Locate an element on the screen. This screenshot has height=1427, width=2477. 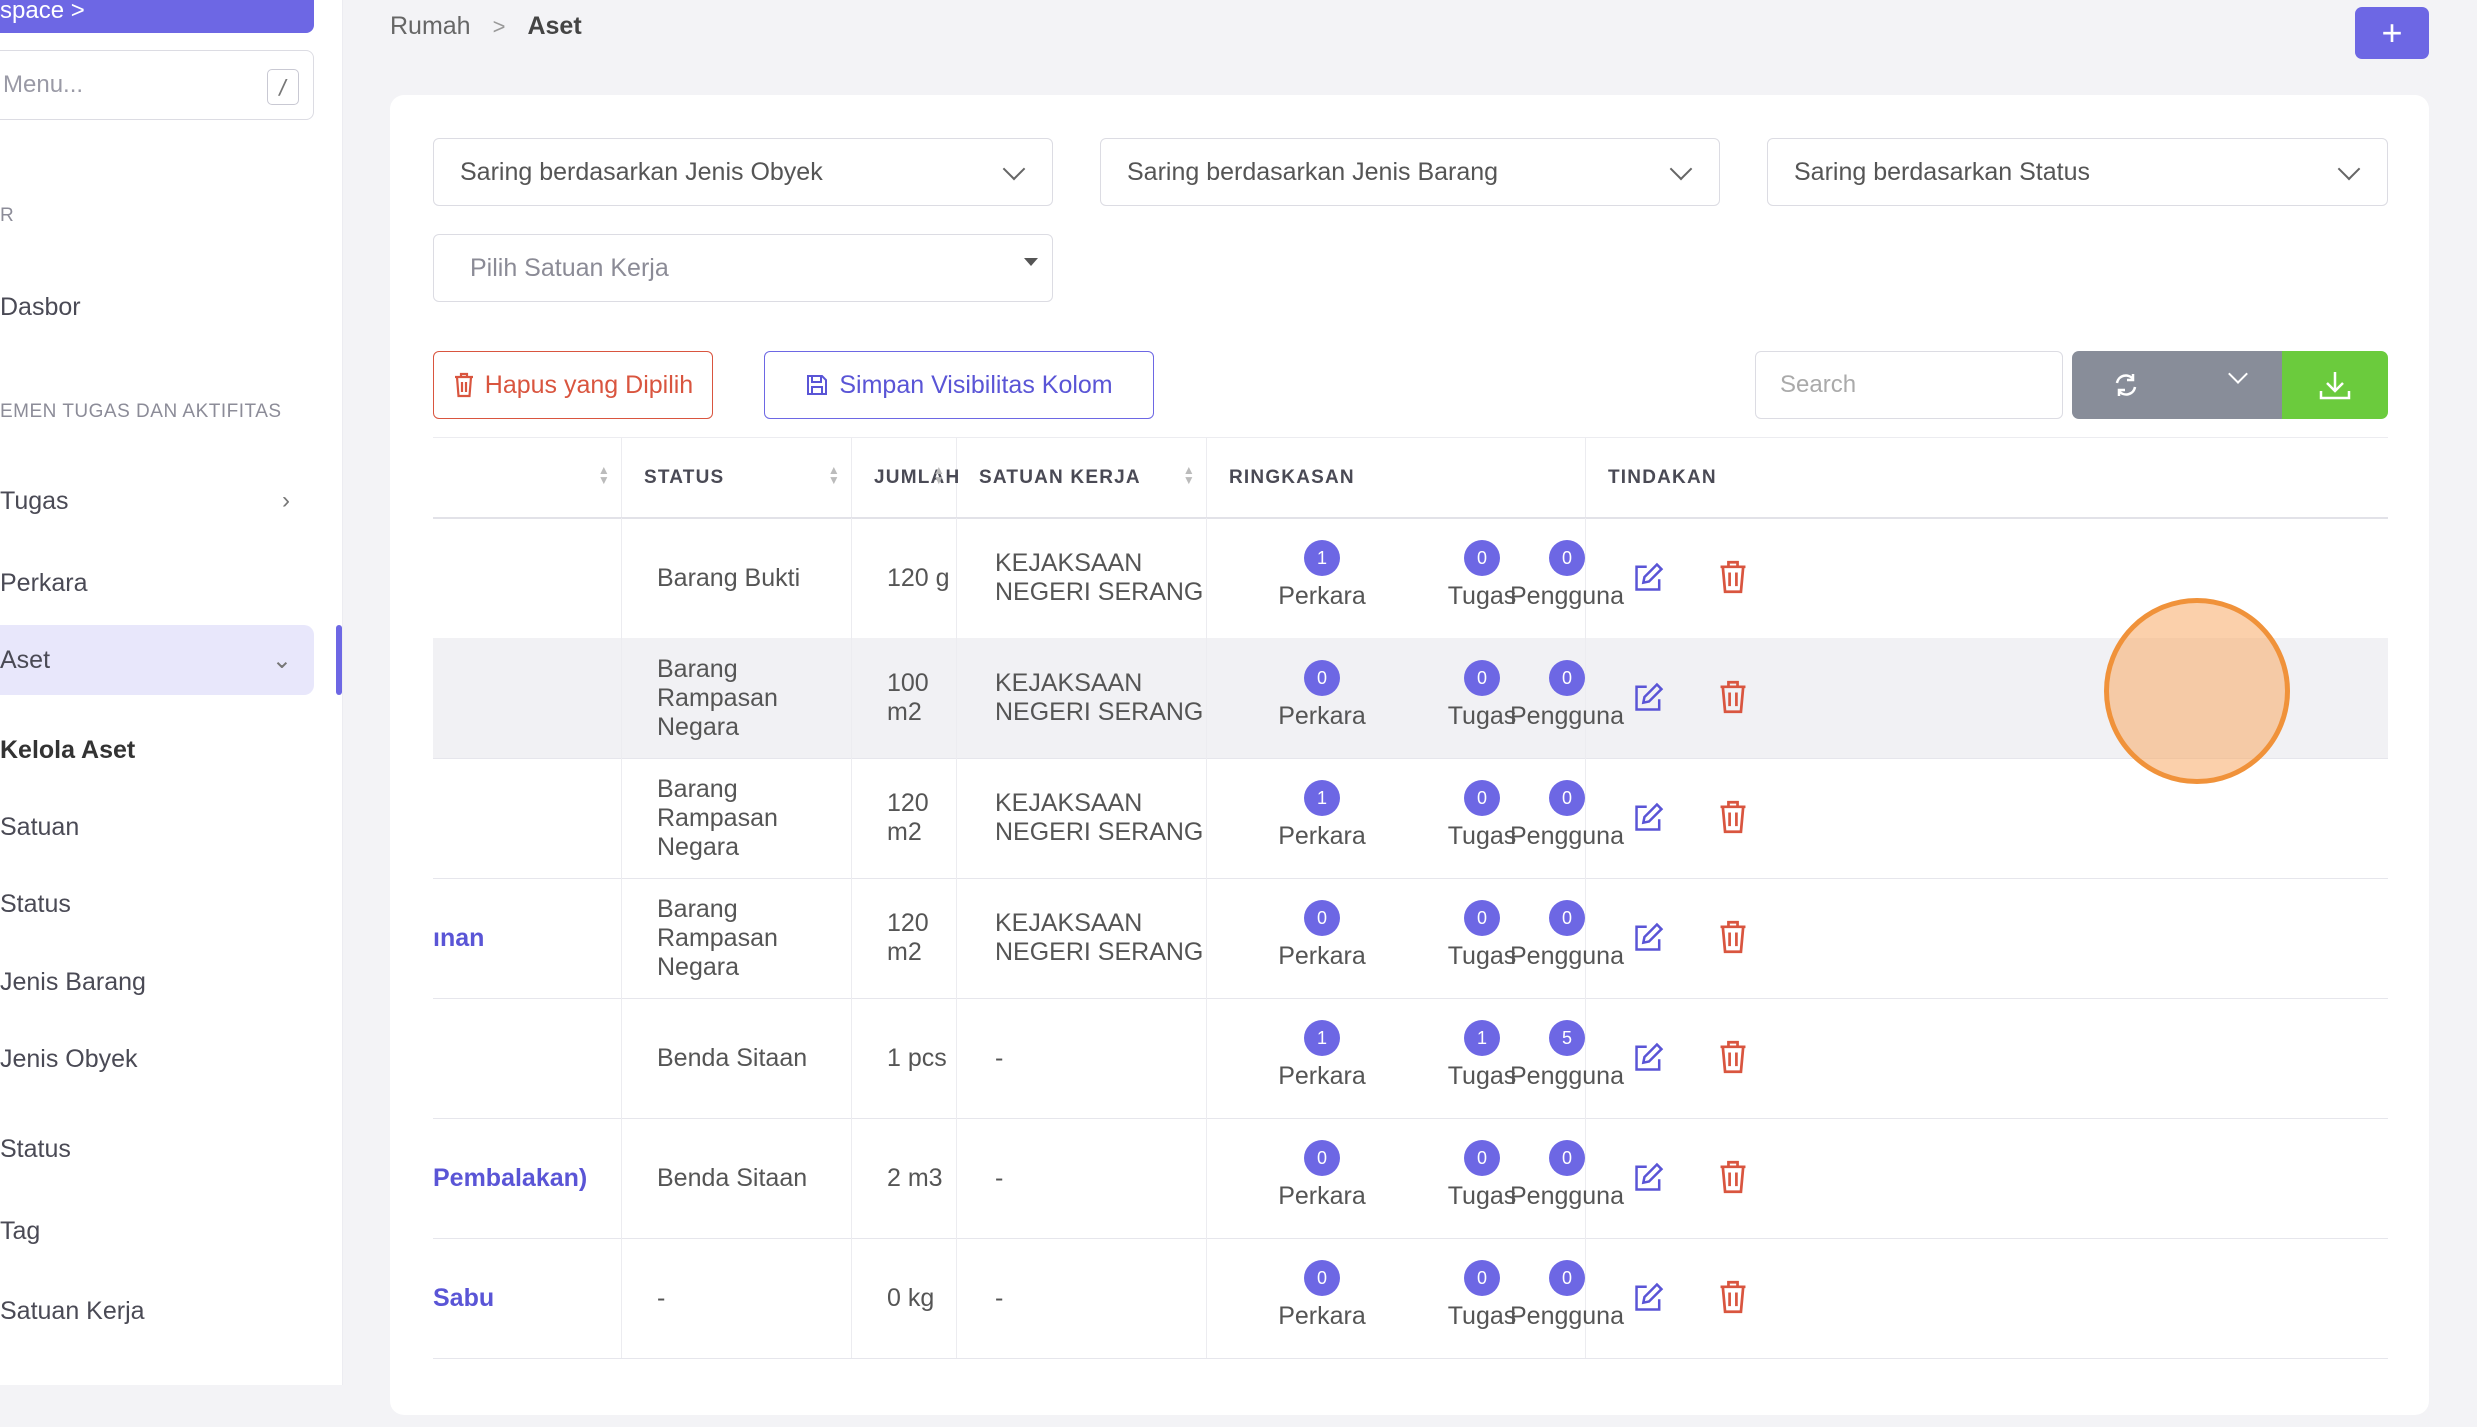
asset-name-link: Sabu is located at coordinates (527, 1298).